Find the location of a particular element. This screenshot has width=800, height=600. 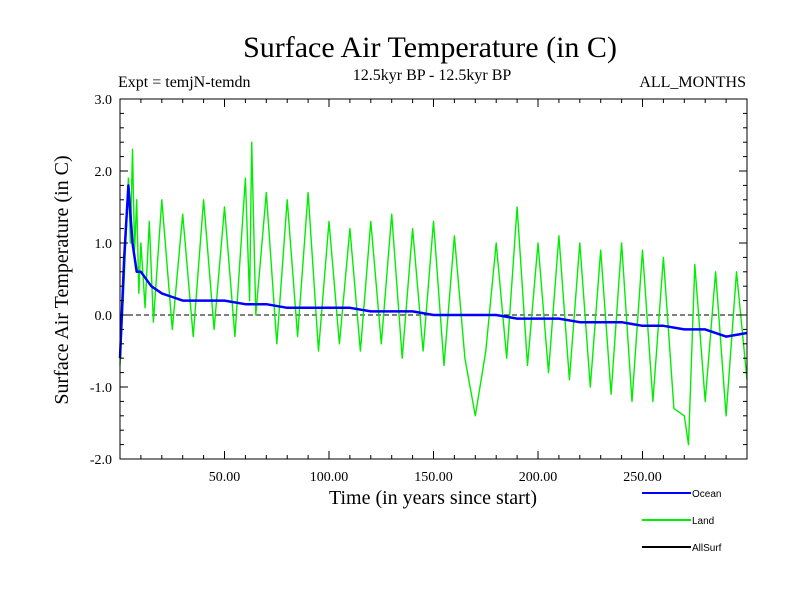

x-tick-label: 200.00 is located at coordinates (538, 477).